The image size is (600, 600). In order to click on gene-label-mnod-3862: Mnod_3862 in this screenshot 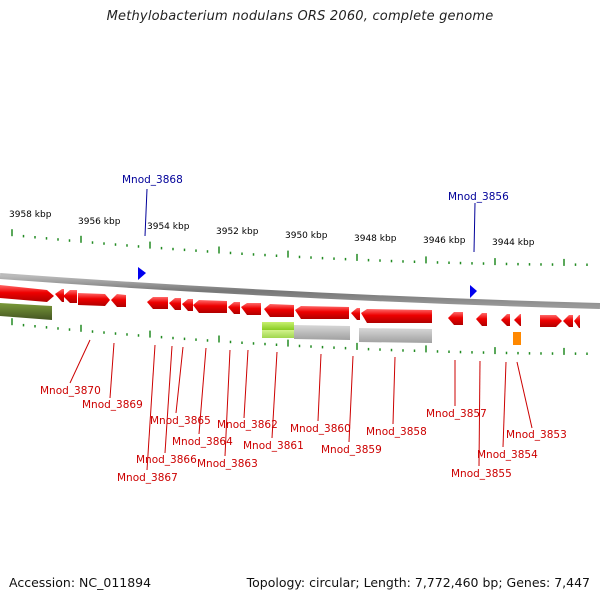, I will do `click(247, 425)`.